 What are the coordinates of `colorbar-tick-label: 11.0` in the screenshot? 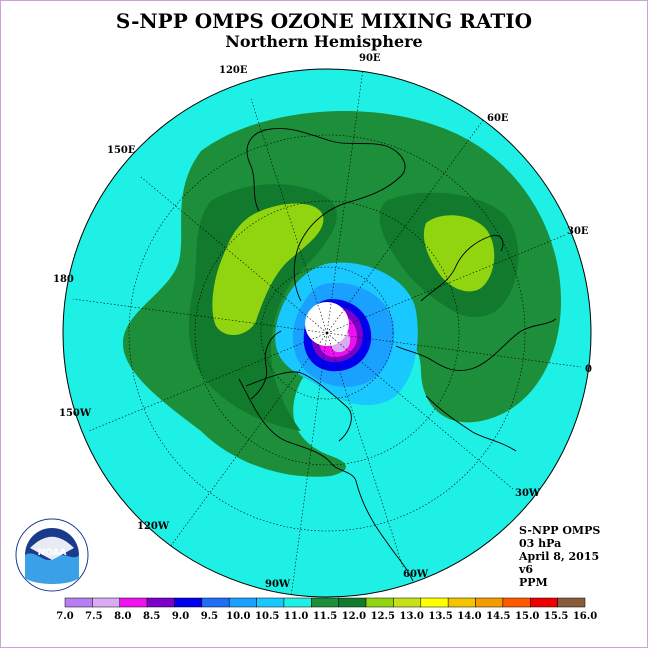 It's located at (296, 616).